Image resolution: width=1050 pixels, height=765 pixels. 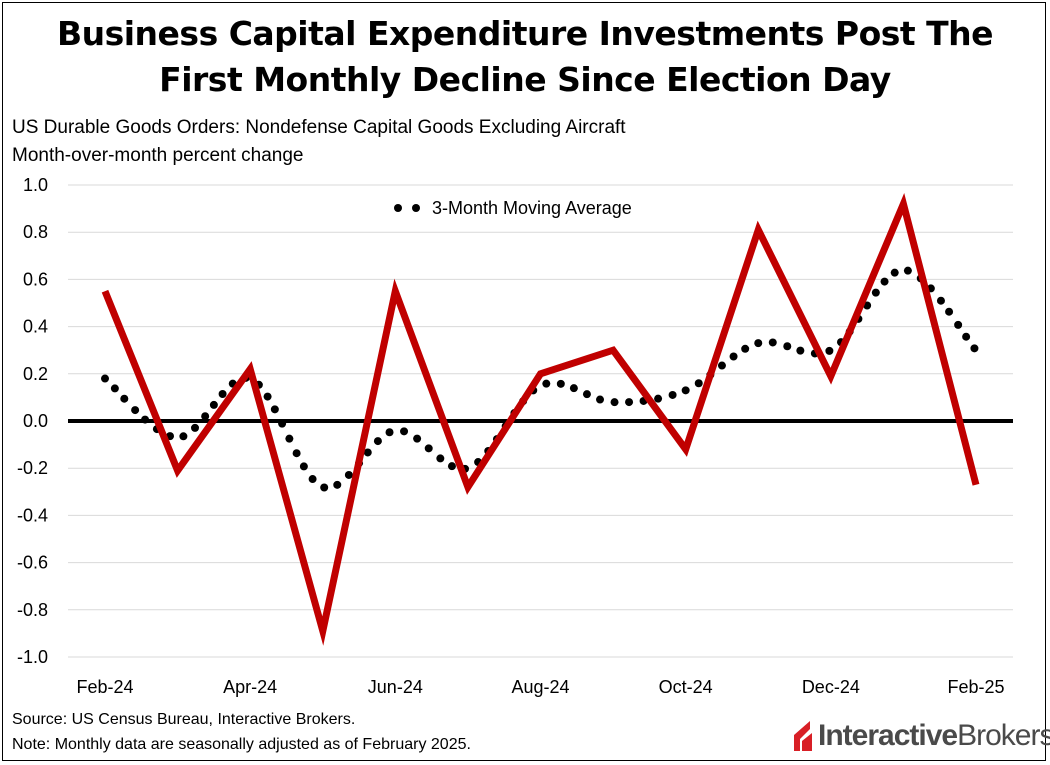 I want to click on brand-logo: Interactive Brokers, so click(x=920, y=736).